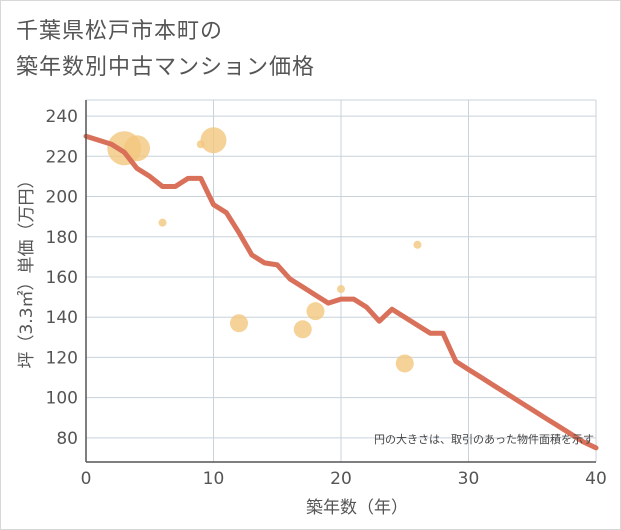 This screenshot has width=621, height=530. Describe the element at coordinates (484, 439) in the screenshot. I see `size-annotation: 円の大きさは、取引のあった物件面積を示す` at that location.